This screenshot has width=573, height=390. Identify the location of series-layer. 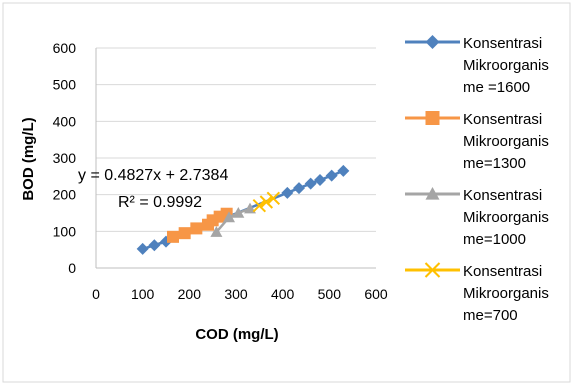
(243, 209).